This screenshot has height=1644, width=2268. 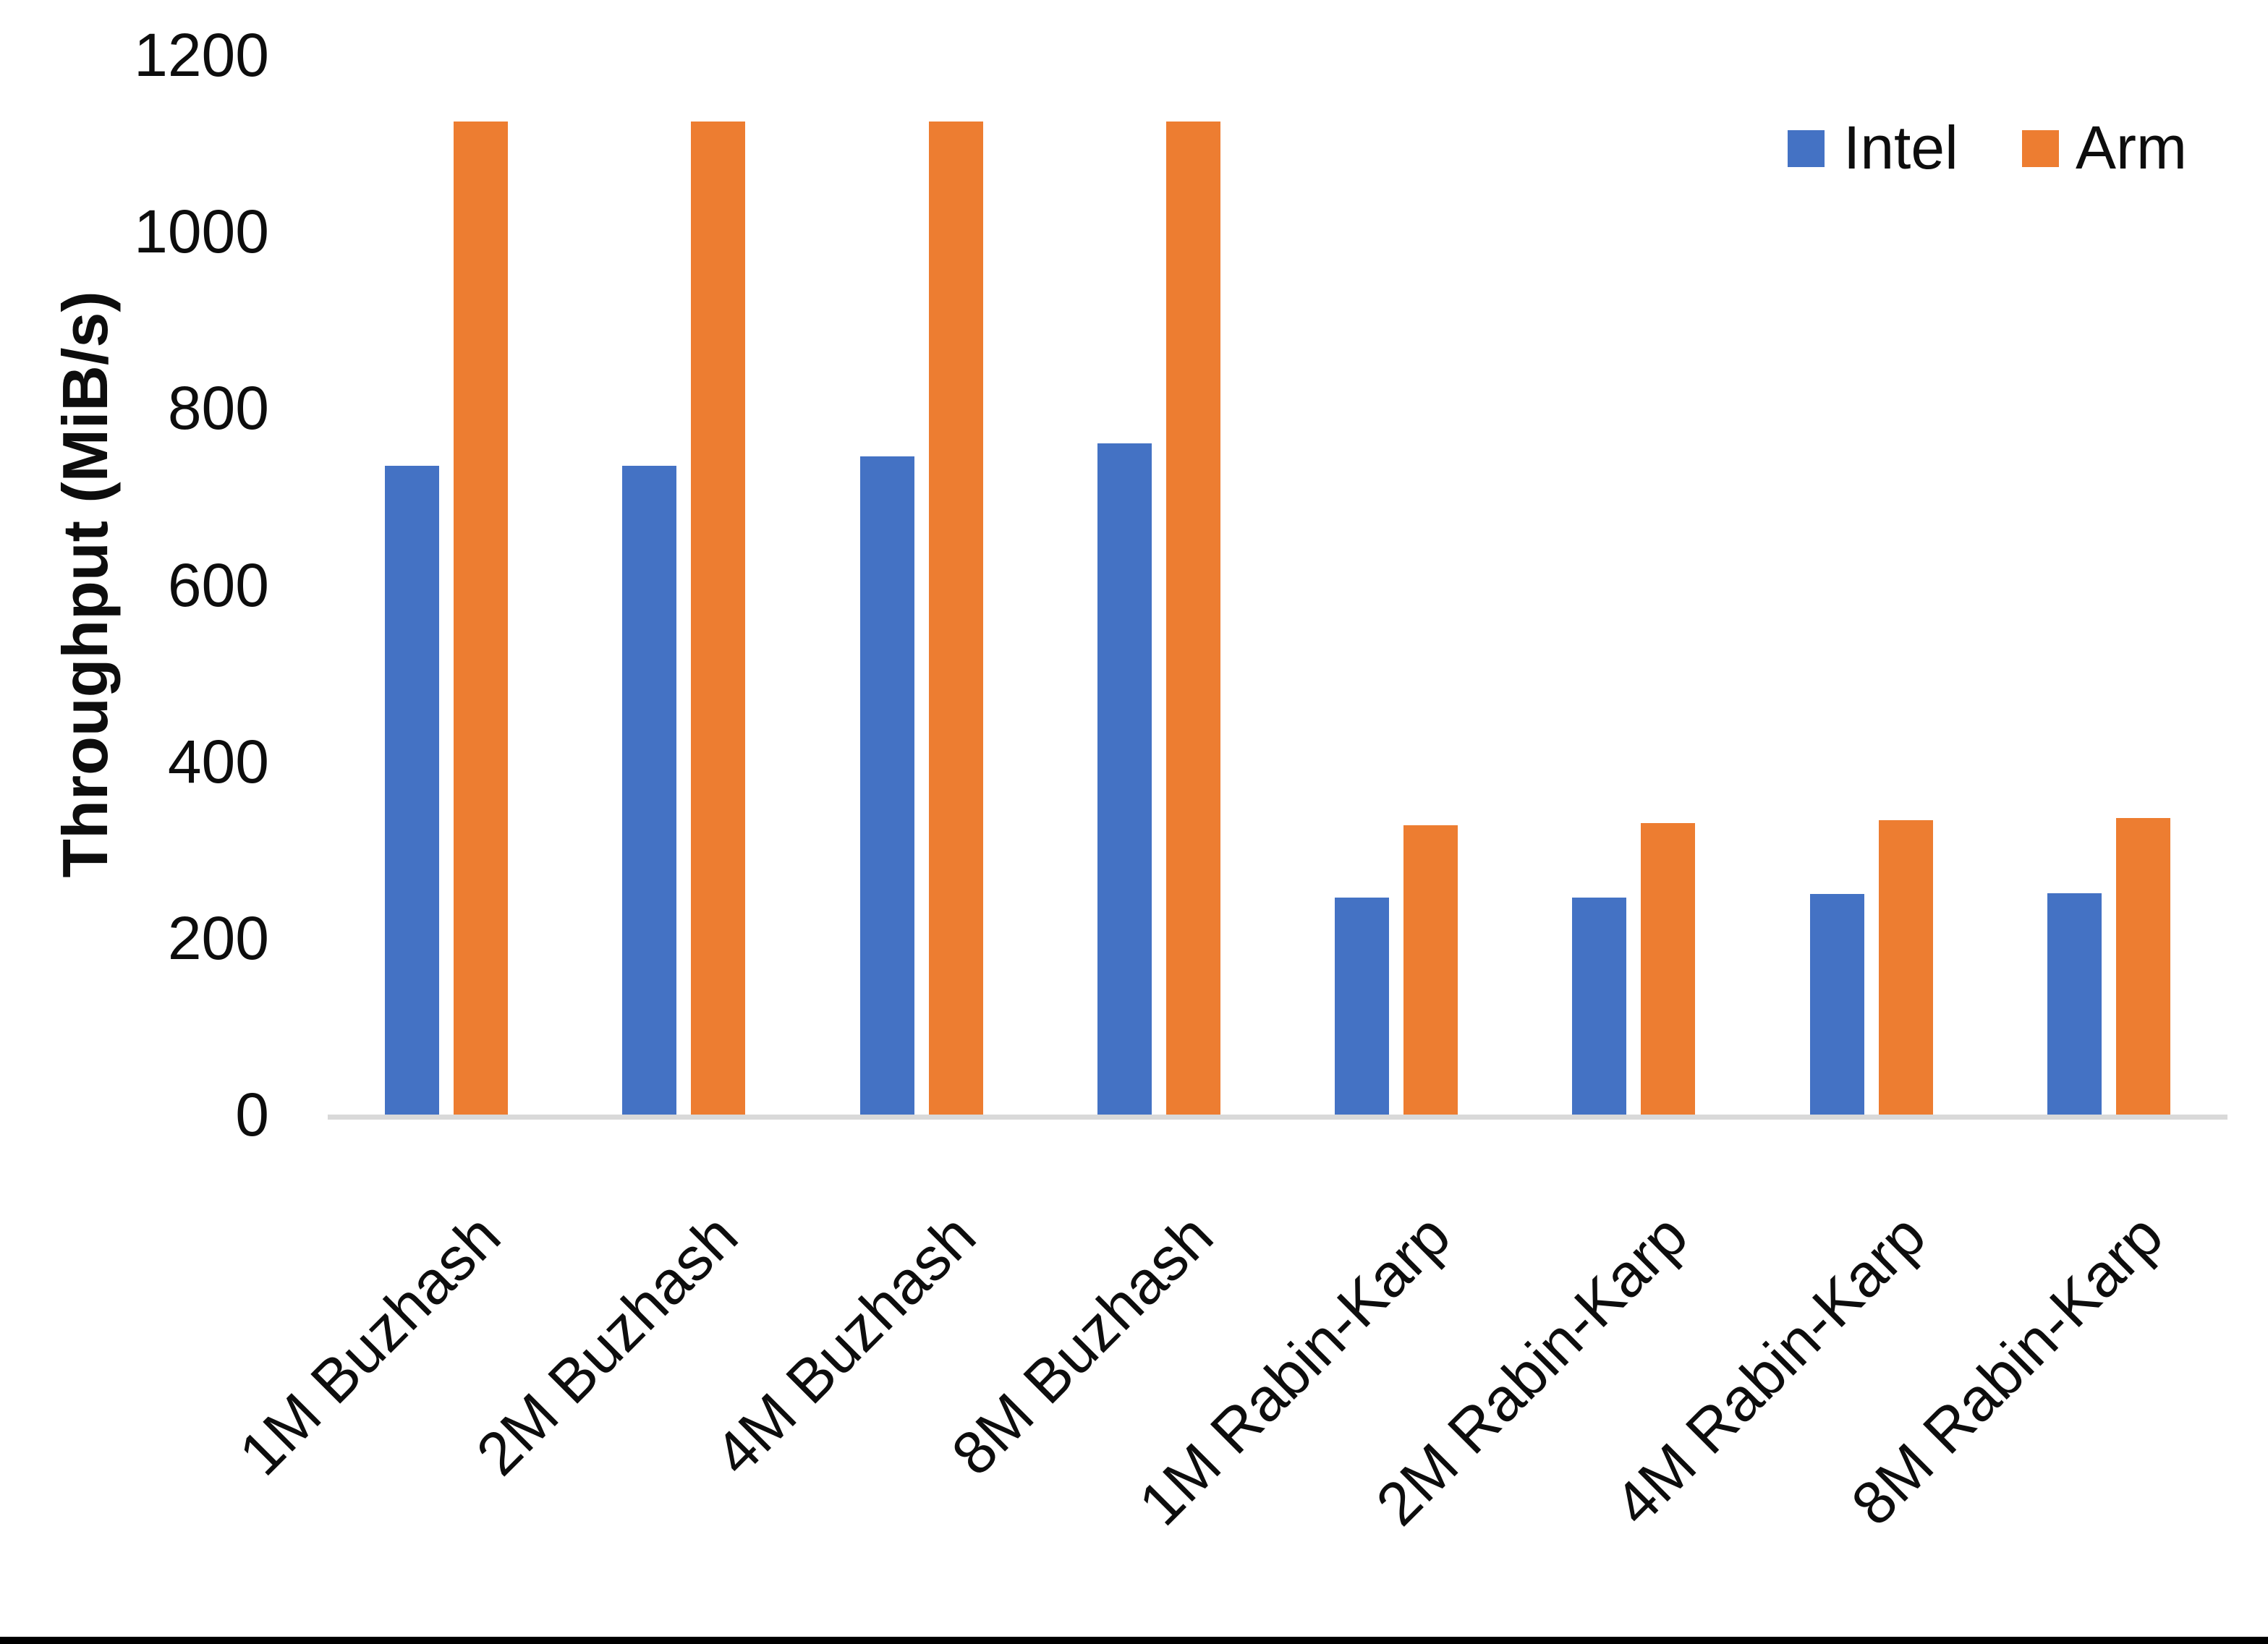 What do you see at coordinates (1668, 969) in the screenshot?
I see `bar-arm-2m-rabin-karp` at bounding box center [1668, 969].